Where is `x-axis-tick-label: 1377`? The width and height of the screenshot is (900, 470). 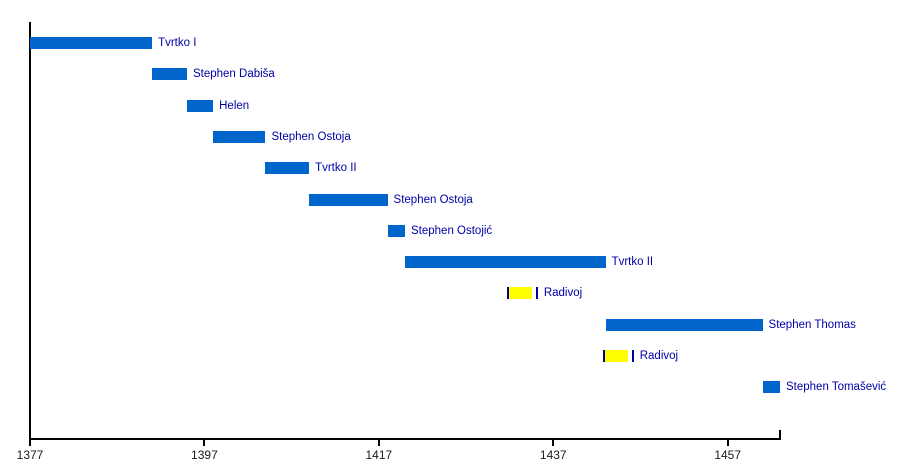
x-axis-tick-label: 1377 is located at coordinates (30, 455).